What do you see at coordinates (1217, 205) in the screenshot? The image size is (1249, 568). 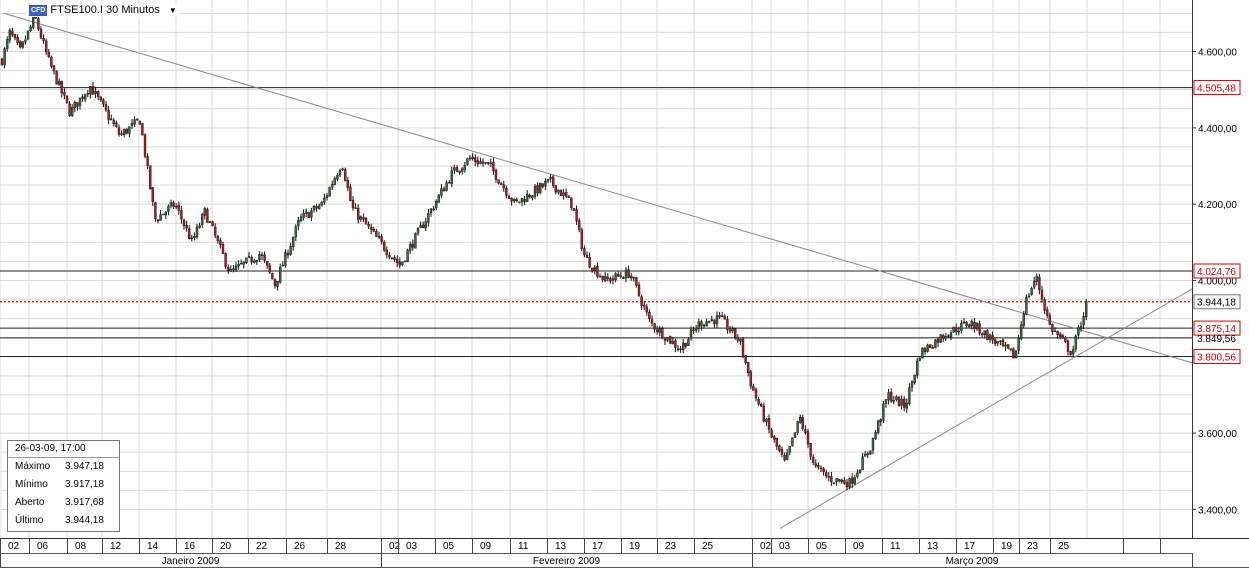 I see `y-tick-label: 4.200,00` at bounding box center [1217, 205].